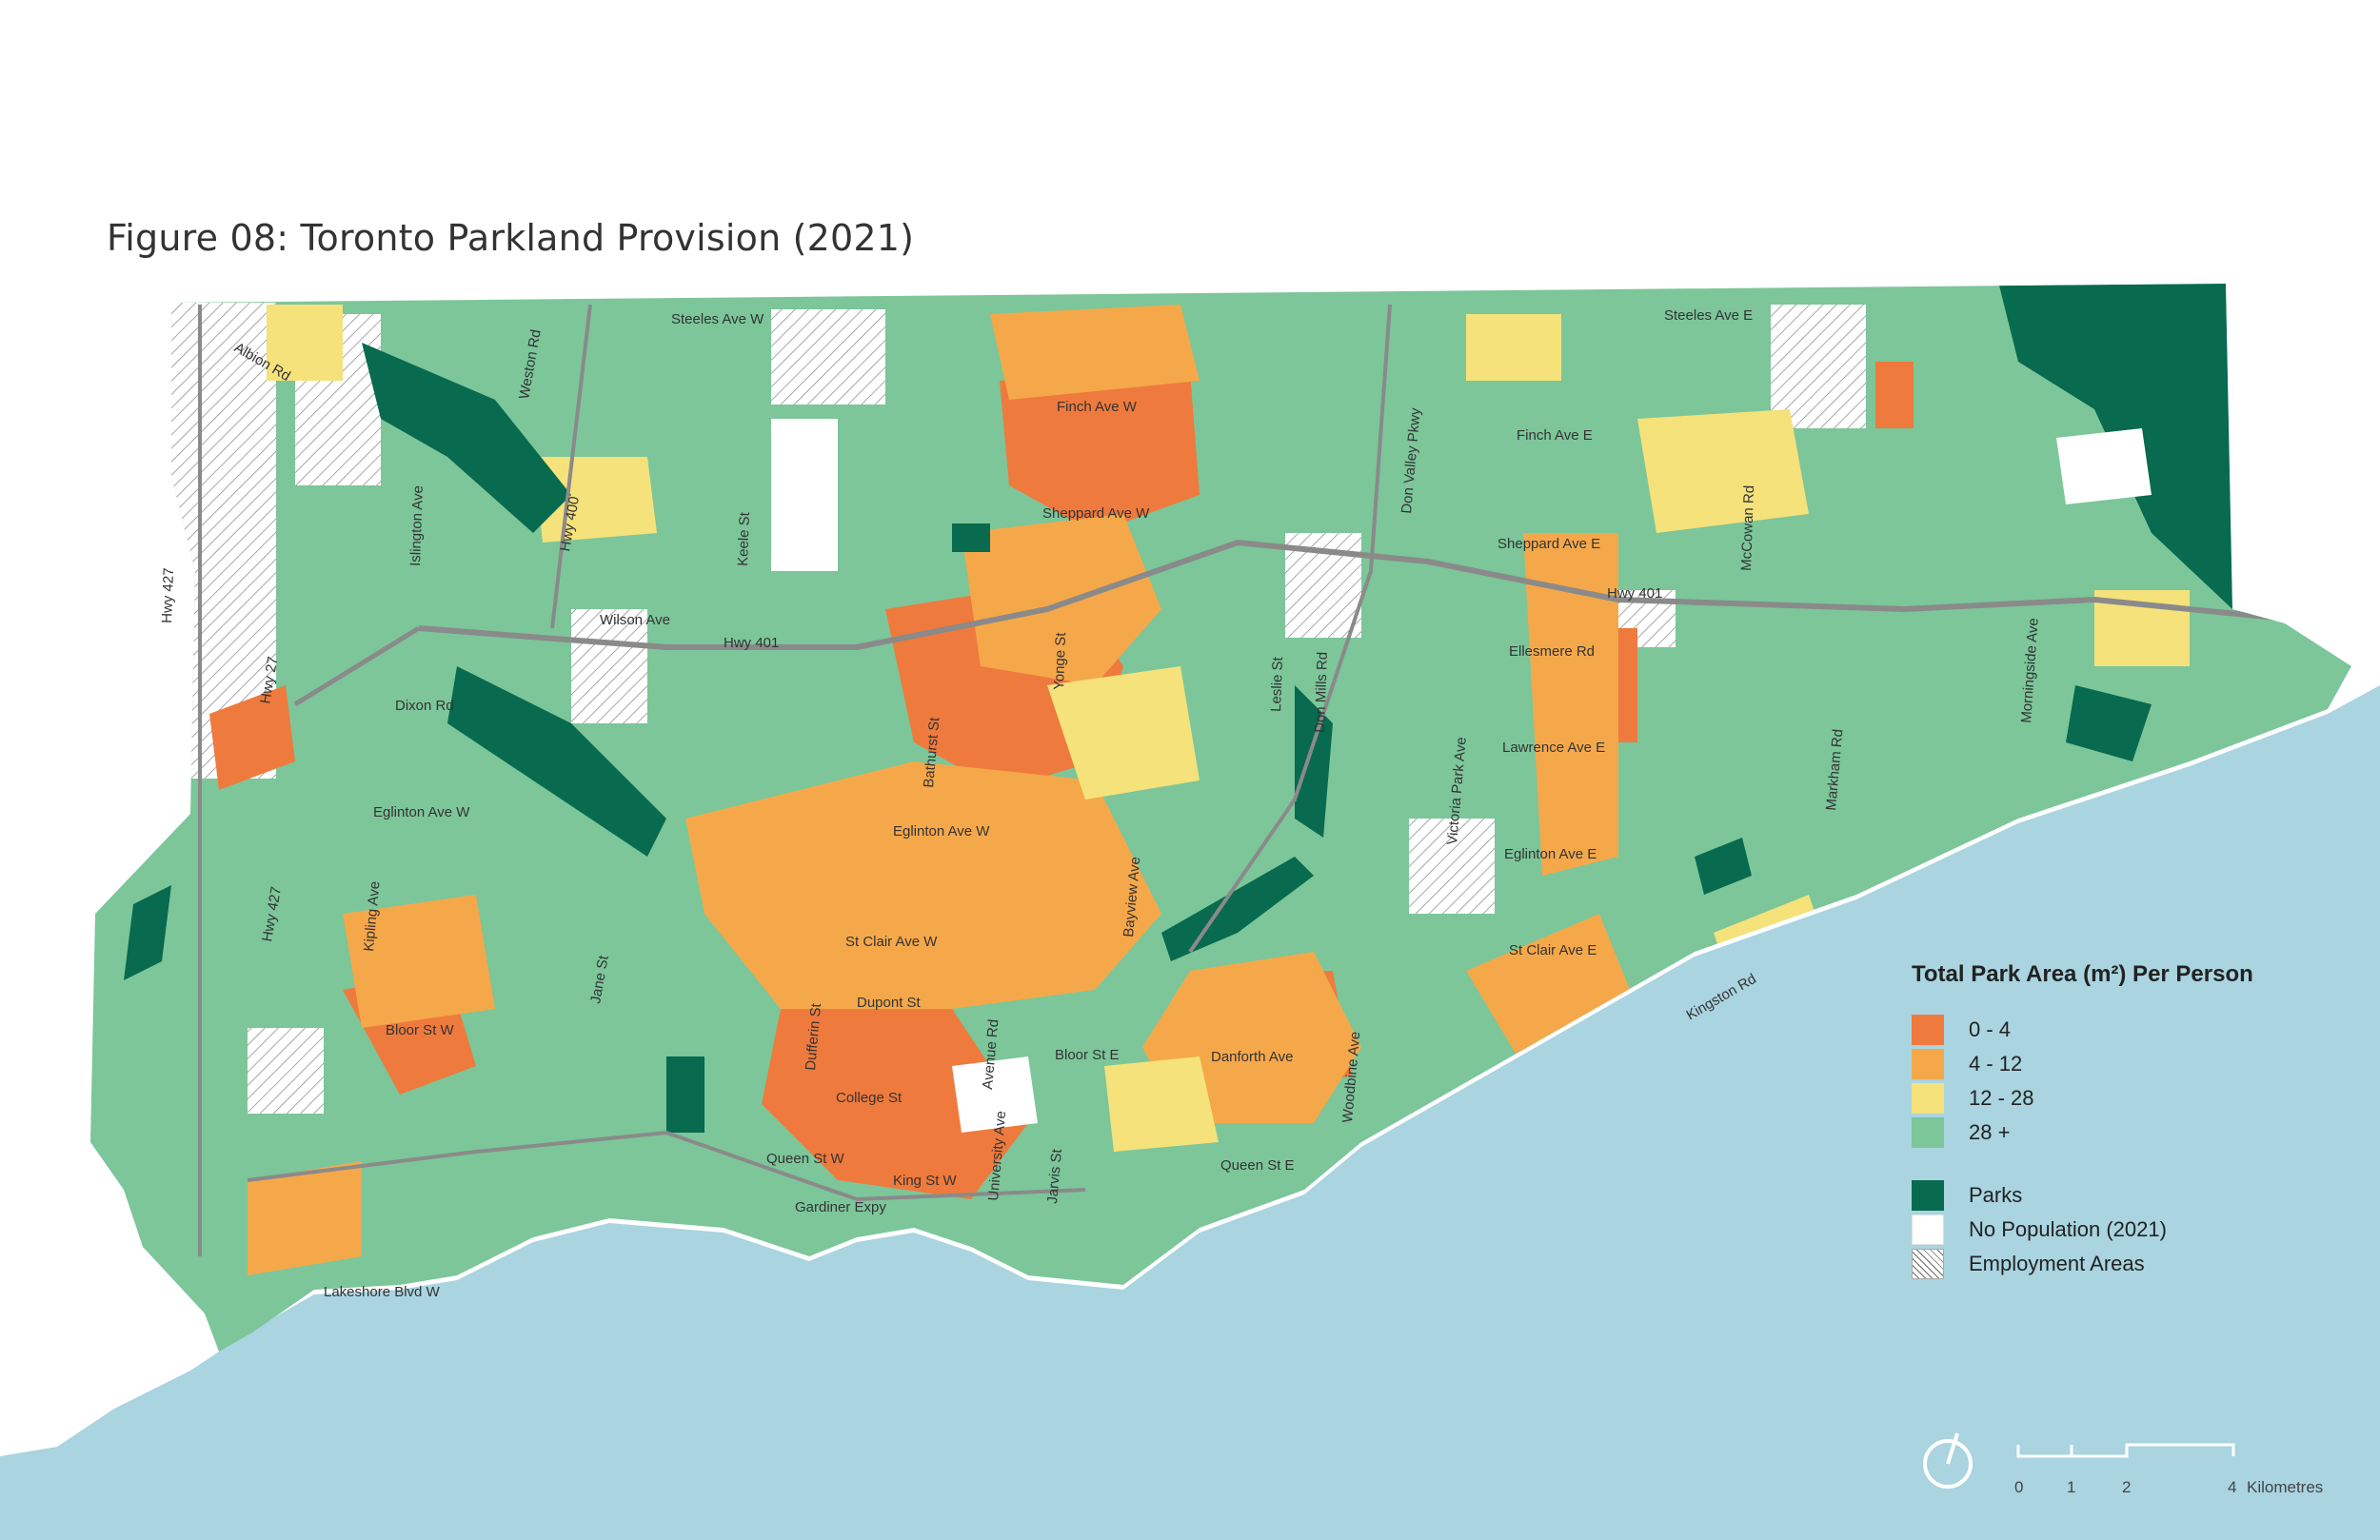 This screenshot has width=2380, height=1540. I want to click on road-label-bloor-w: Bloor St W, so click(420, 1030).